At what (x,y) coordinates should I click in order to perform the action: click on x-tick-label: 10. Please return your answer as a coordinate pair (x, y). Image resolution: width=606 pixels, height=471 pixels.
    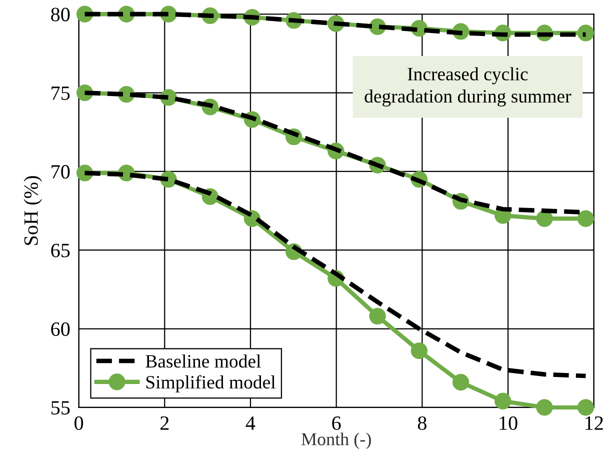
    Looking at the image, I should click on (509, 423).